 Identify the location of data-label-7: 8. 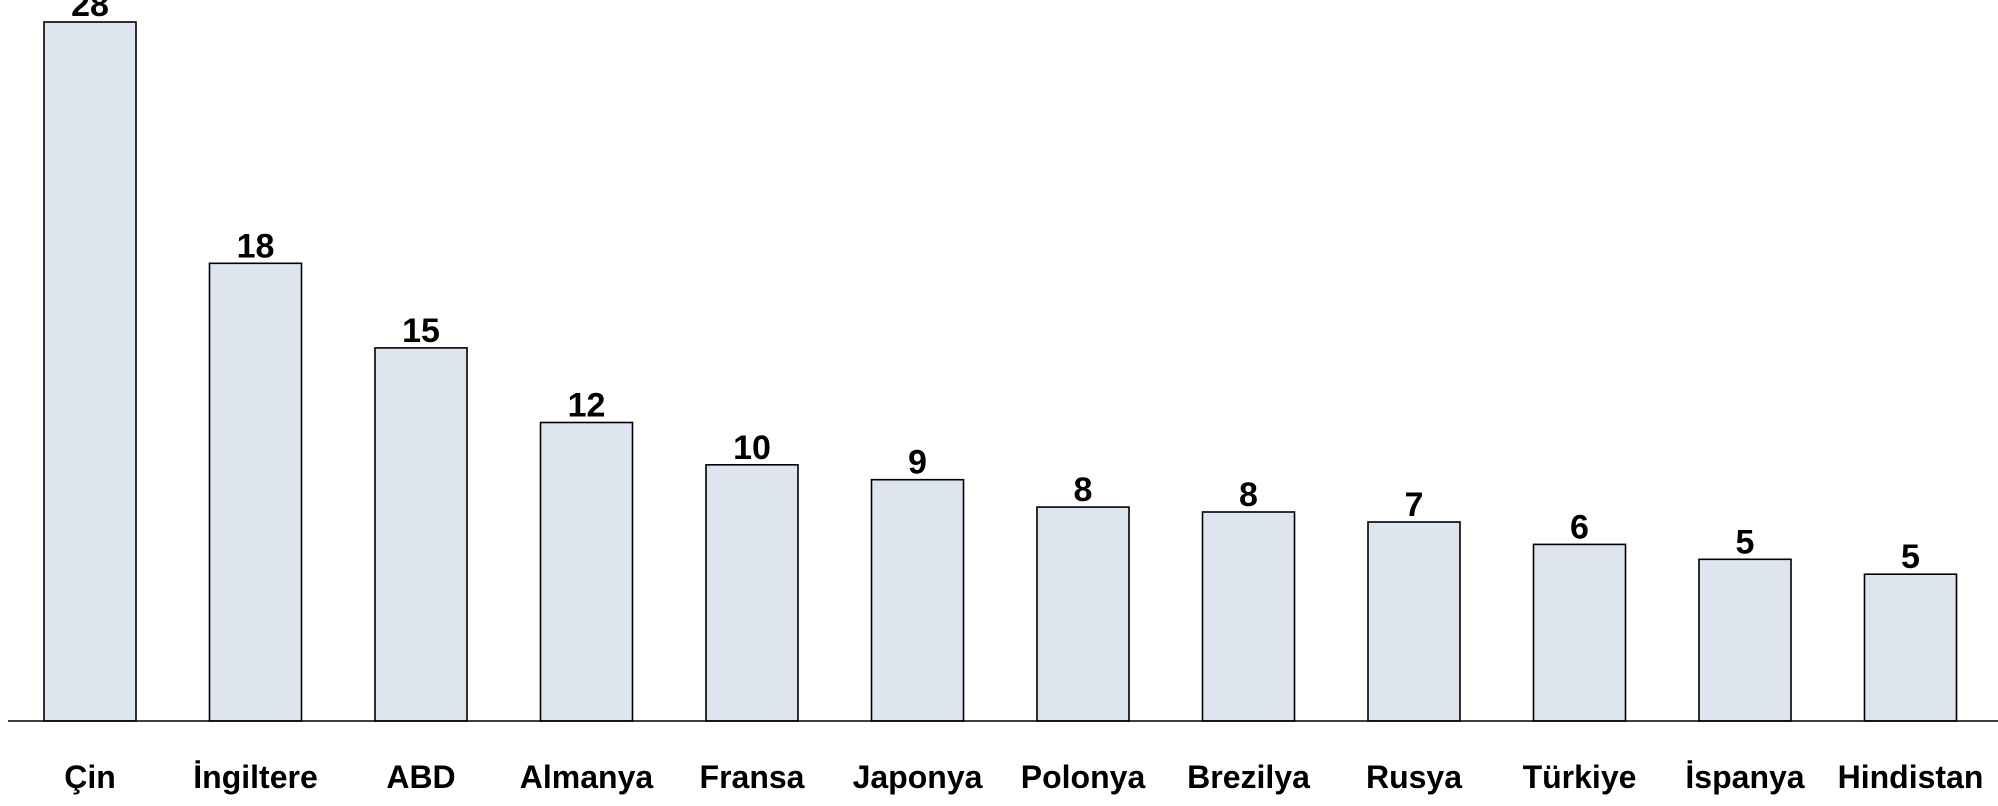
(1248, 495).